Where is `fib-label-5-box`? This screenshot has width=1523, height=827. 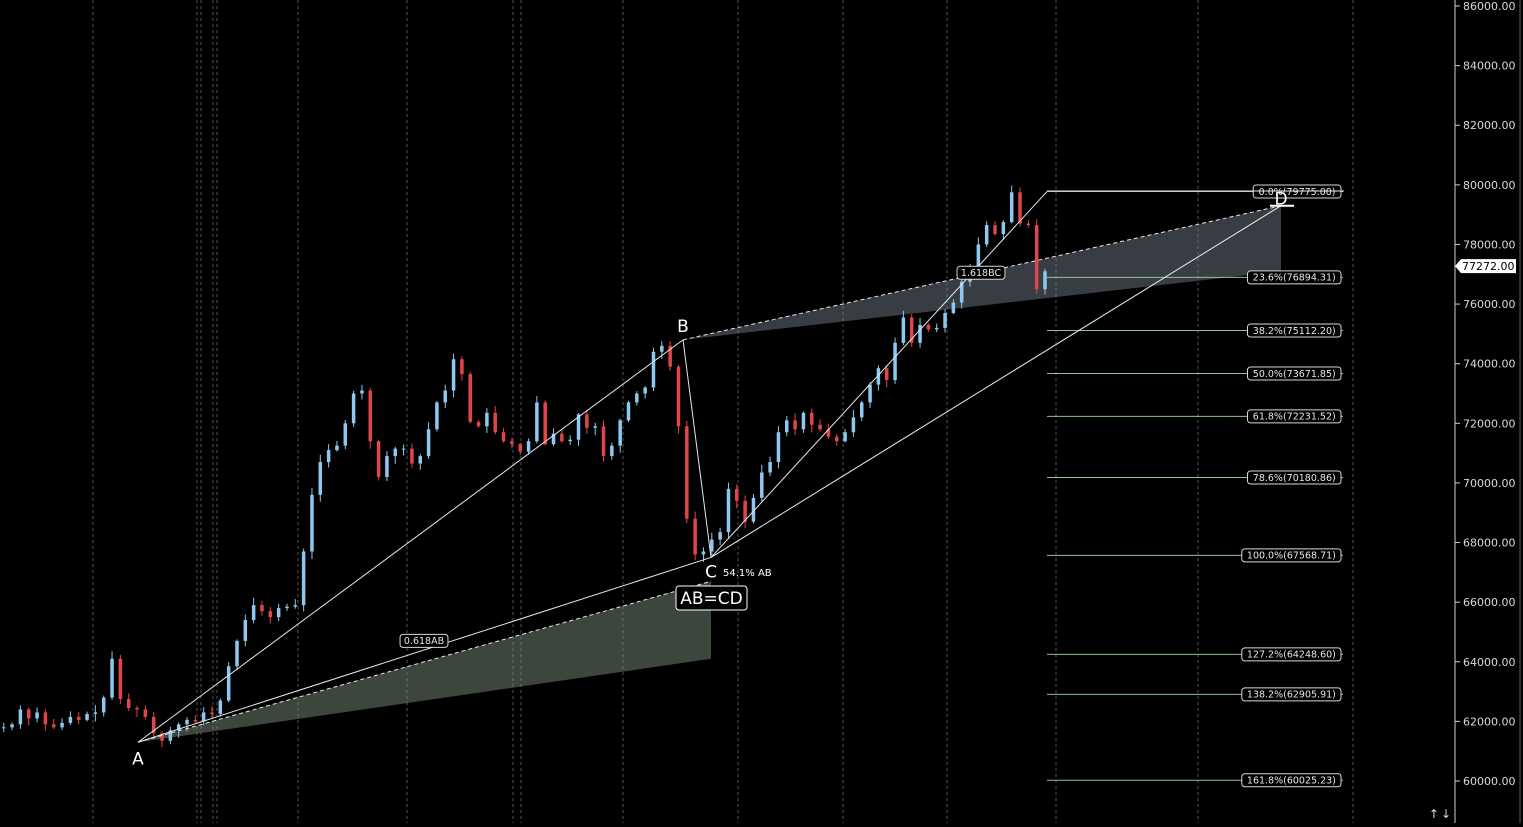 fib-label-5-box is located at coordinates (1294, 477).